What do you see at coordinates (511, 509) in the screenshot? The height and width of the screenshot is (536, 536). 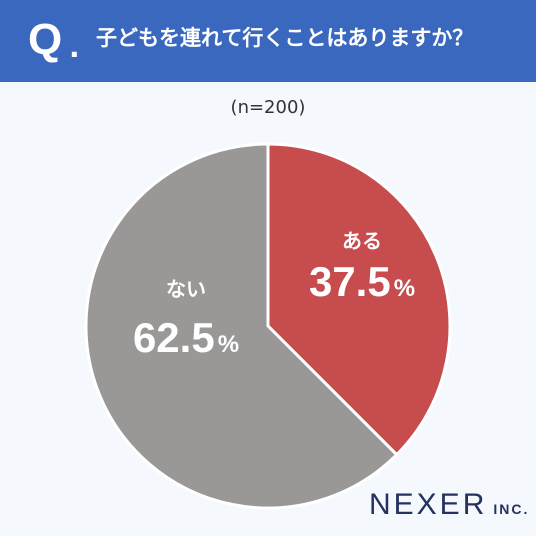 I see `brand-suffix: INC.` at bounding box center [511, 509].